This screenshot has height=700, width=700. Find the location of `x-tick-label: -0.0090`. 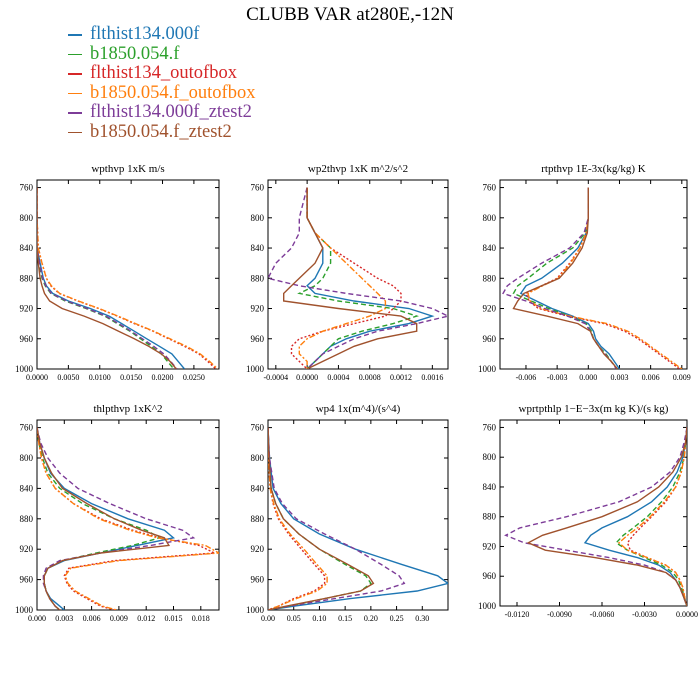

x-tick-label: -0.0090 is located at coordinates (559, 614).